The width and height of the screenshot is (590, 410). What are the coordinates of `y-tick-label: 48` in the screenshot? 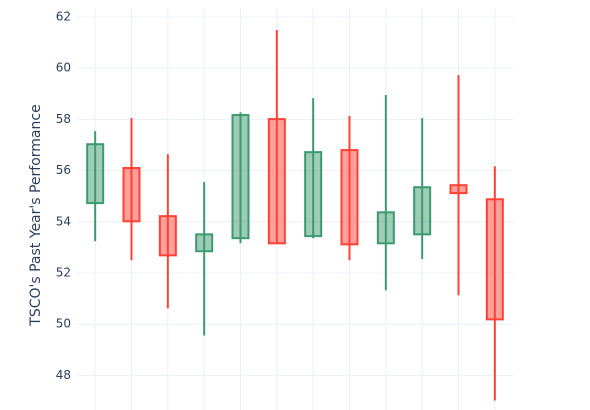 It's located at (63, 375).